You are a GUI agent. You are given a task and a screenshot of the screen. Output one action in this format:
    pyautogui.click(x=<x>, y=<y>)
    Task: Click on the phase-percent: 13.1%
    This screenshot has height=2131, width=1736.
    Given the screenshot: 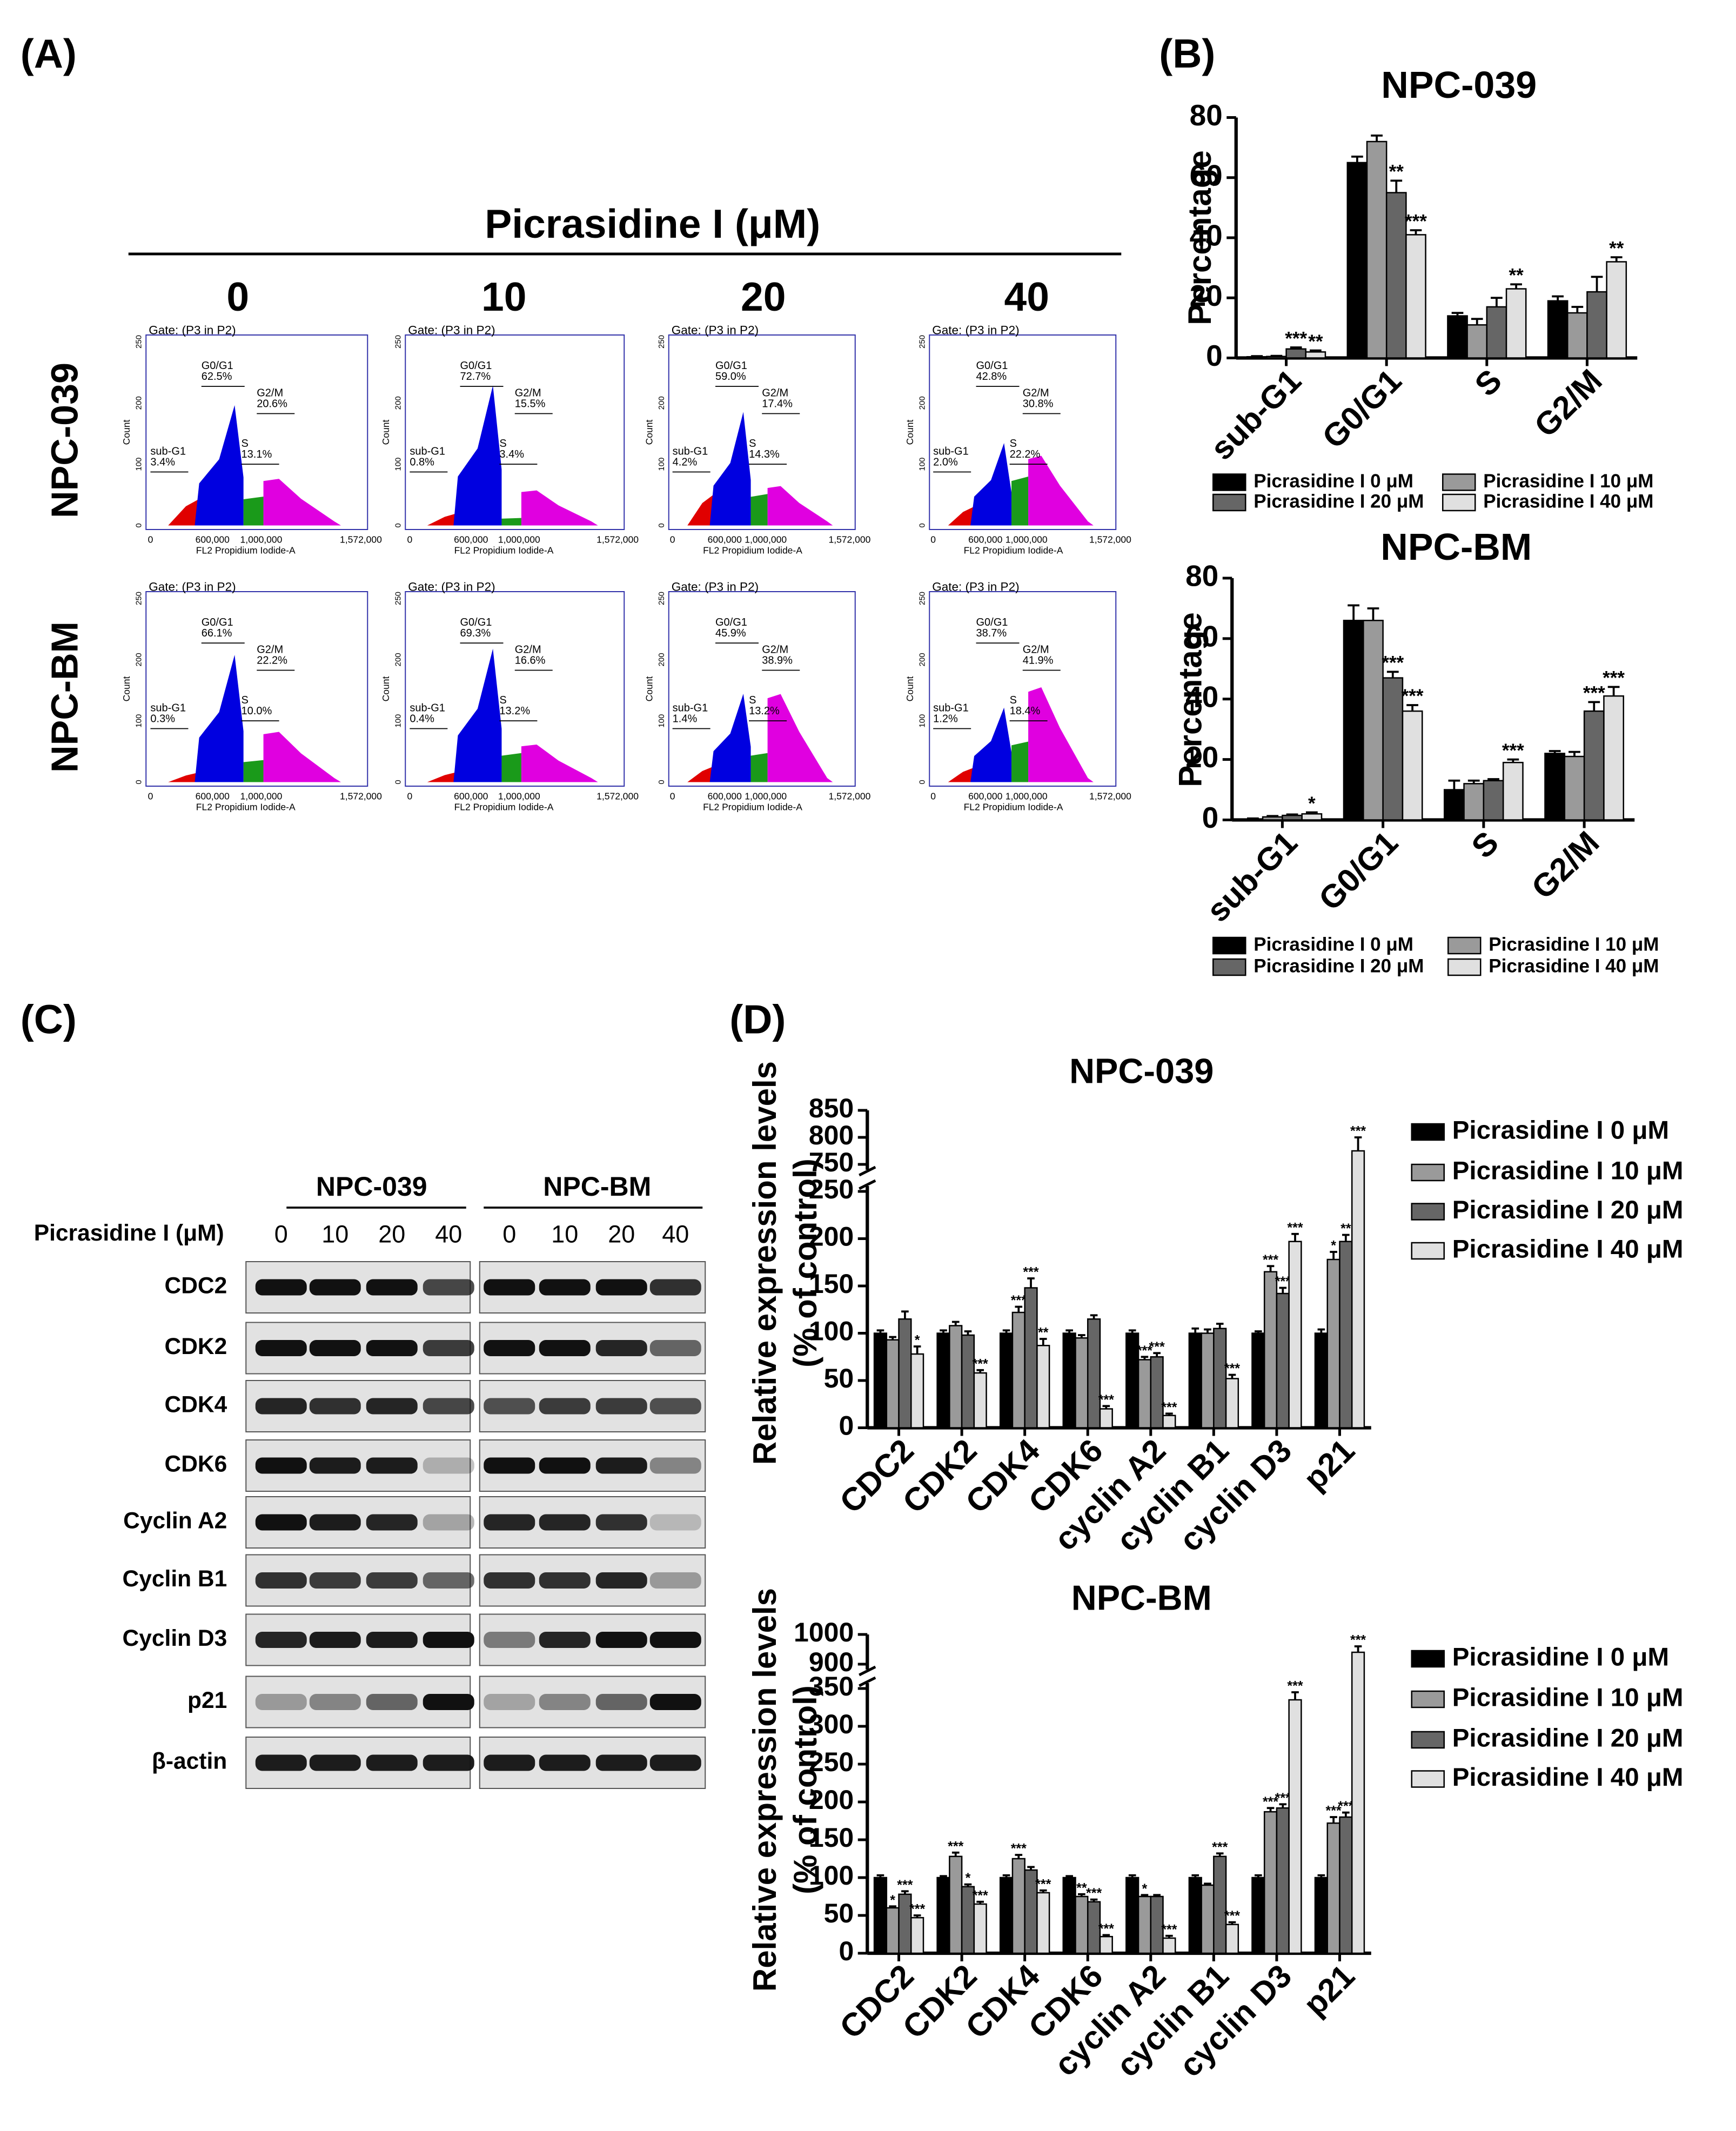 What is the action you would take?
    pyautogui.click(x=257, y=454)
    